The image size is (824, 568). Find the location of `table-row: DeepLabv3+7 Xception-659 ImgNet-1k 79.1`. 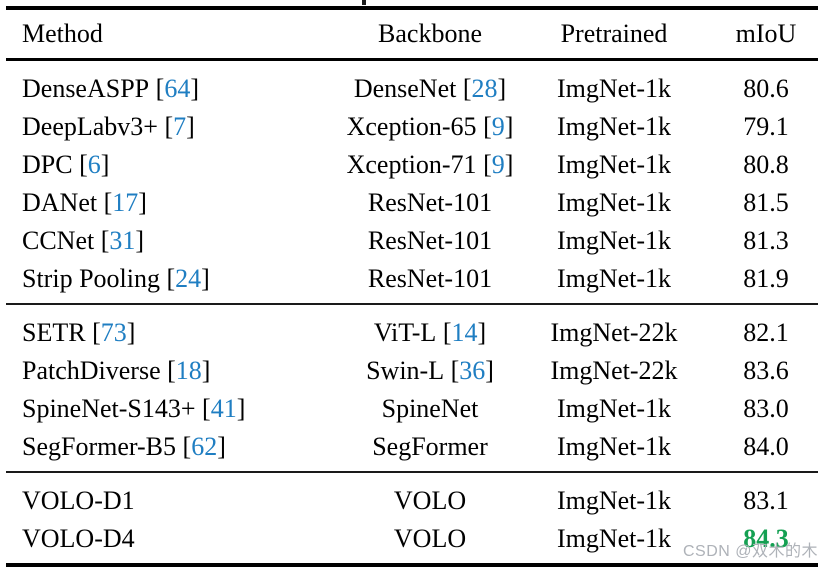

table-row: DeepLabv3+7 Xception-659 ImgNet-1k 79.1 is located at coordinates (412, 127).